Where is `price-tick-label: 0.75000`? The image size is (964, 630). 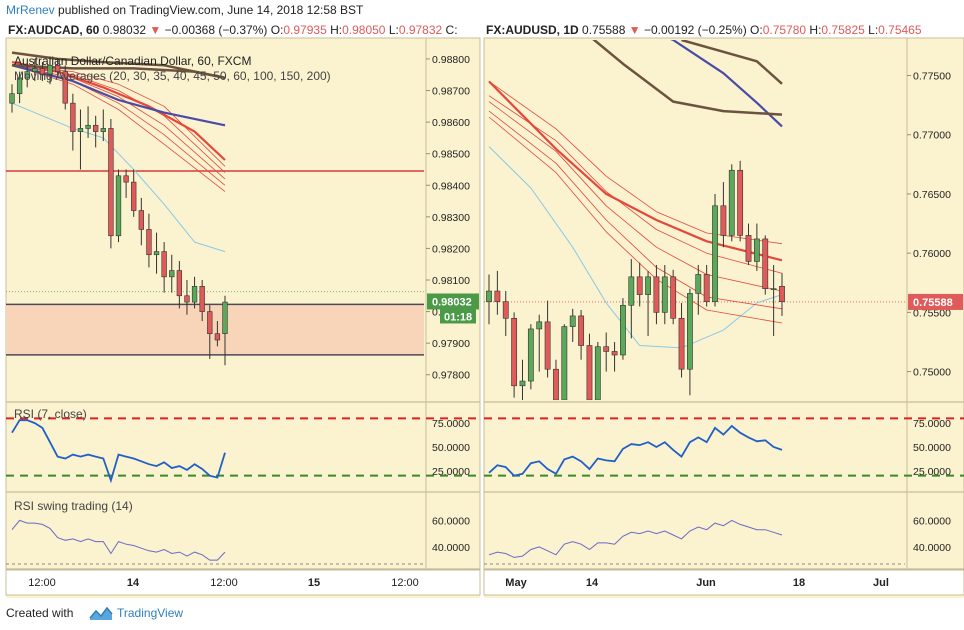
price-tick-label: 0.75000 is located at coordinates (932, 373).